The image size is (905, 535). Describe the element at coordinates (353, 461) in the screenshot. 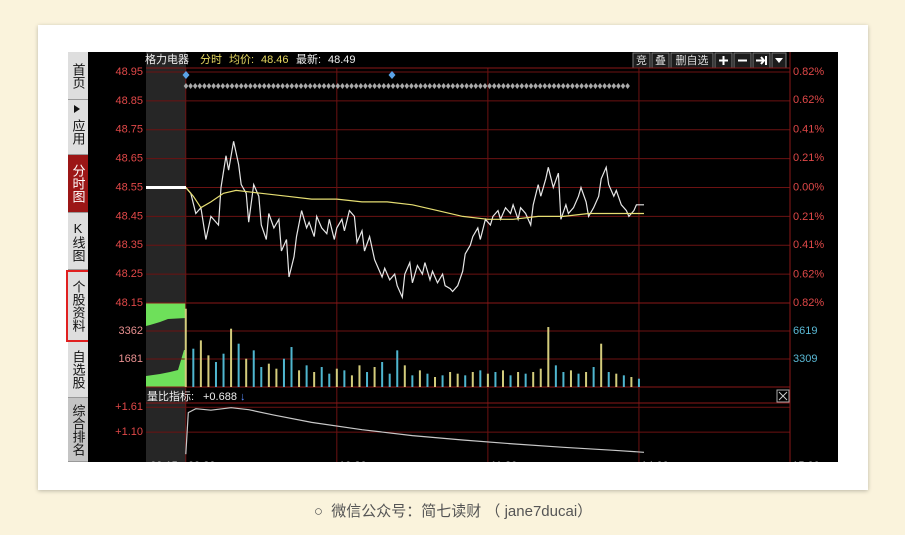

I see `x-tick-label: 10:30` at that location.